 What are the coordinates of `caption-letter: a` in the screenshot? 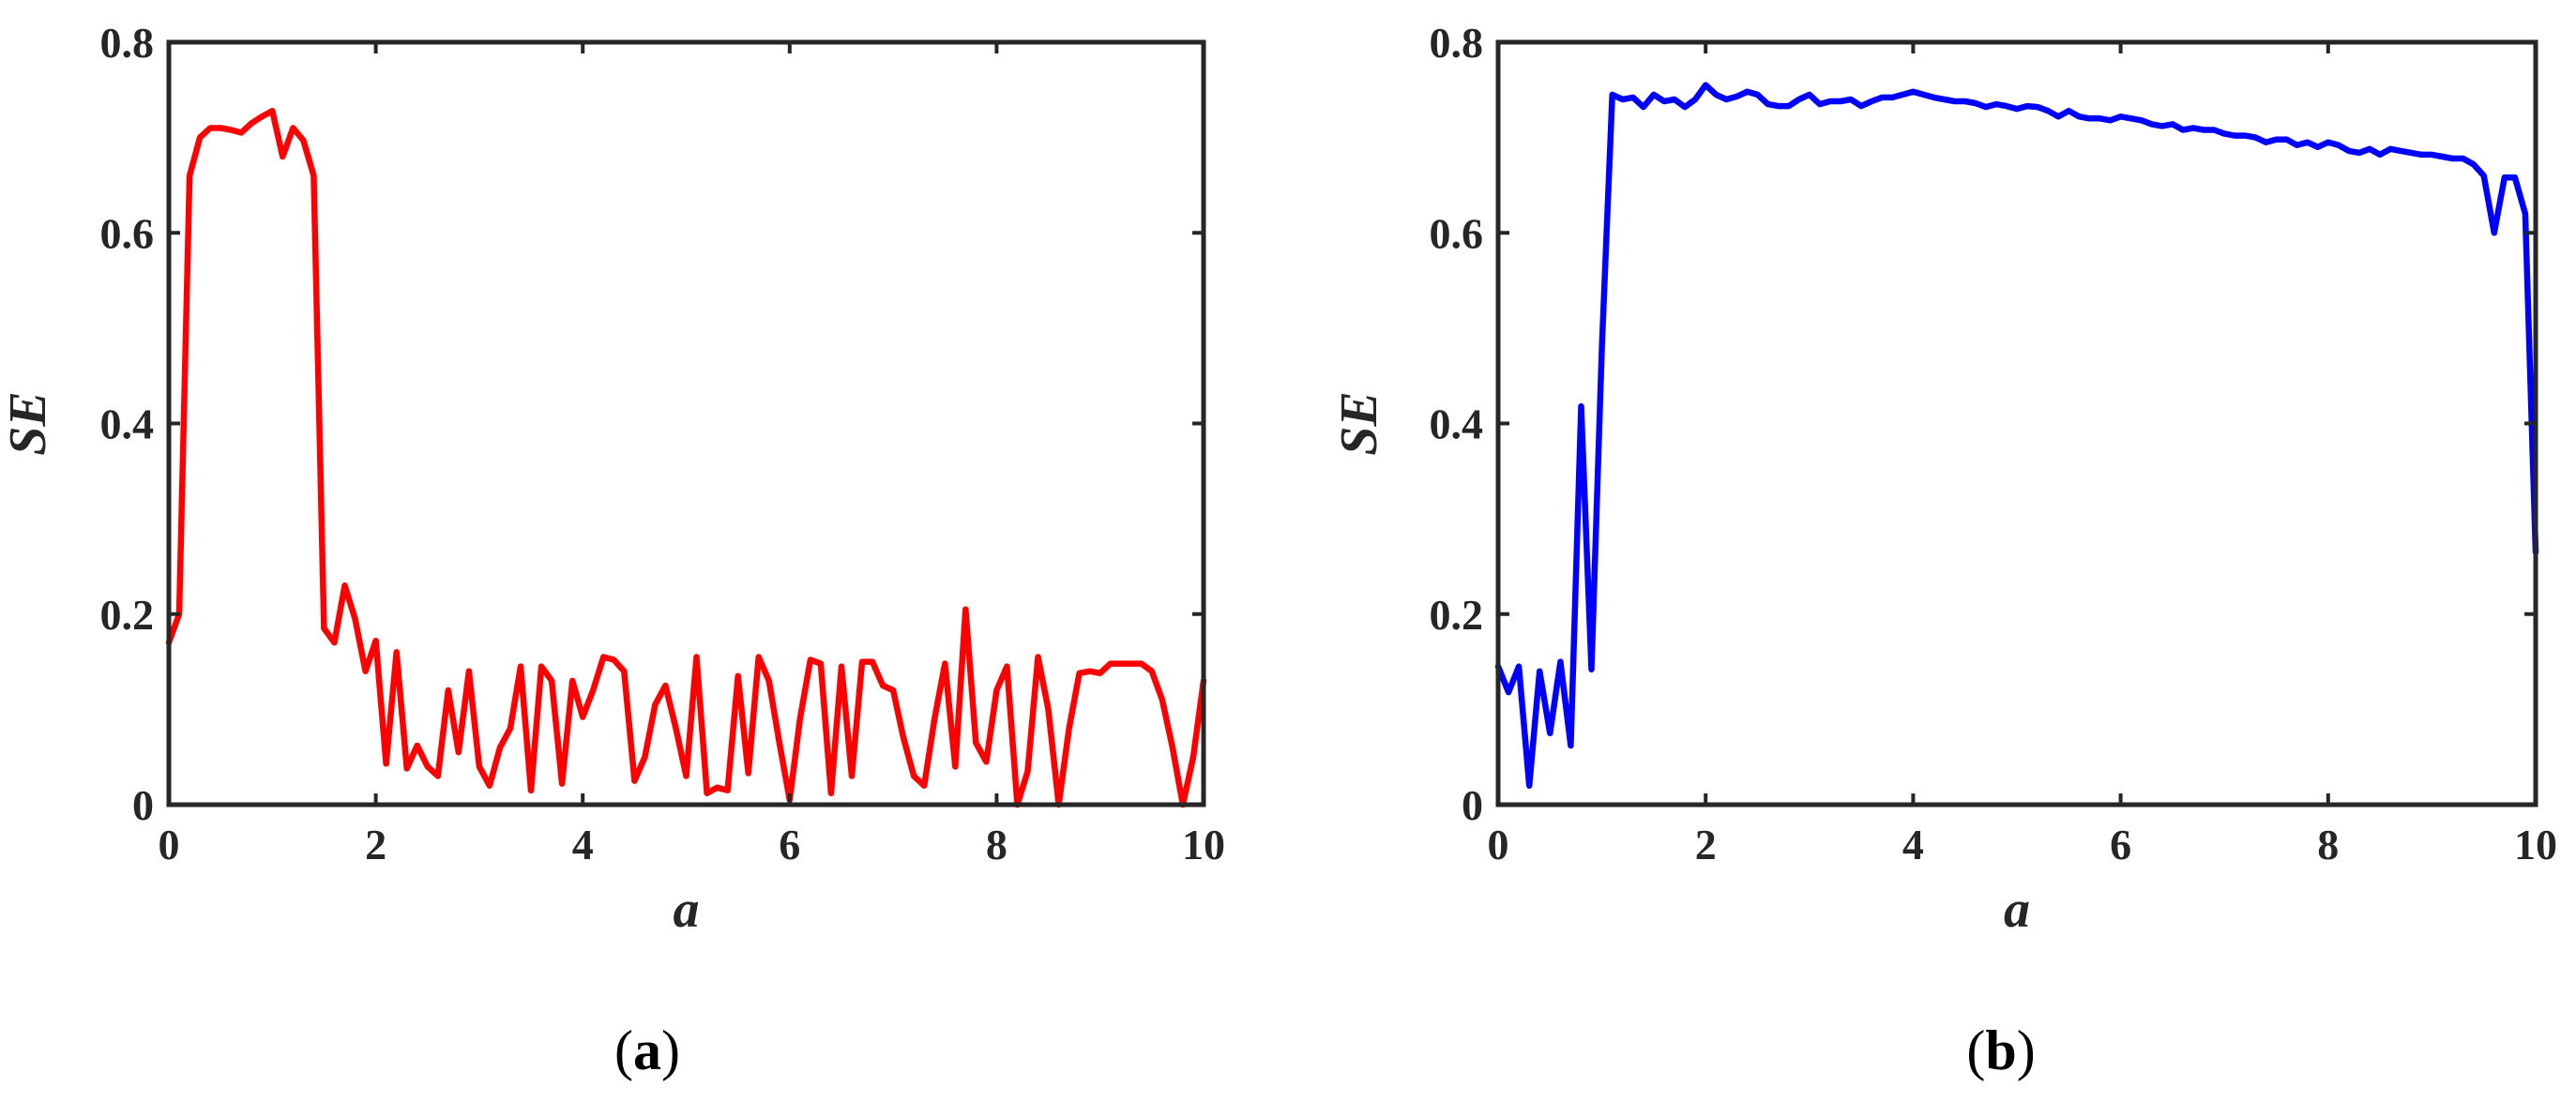 It's located at (647, 1050).